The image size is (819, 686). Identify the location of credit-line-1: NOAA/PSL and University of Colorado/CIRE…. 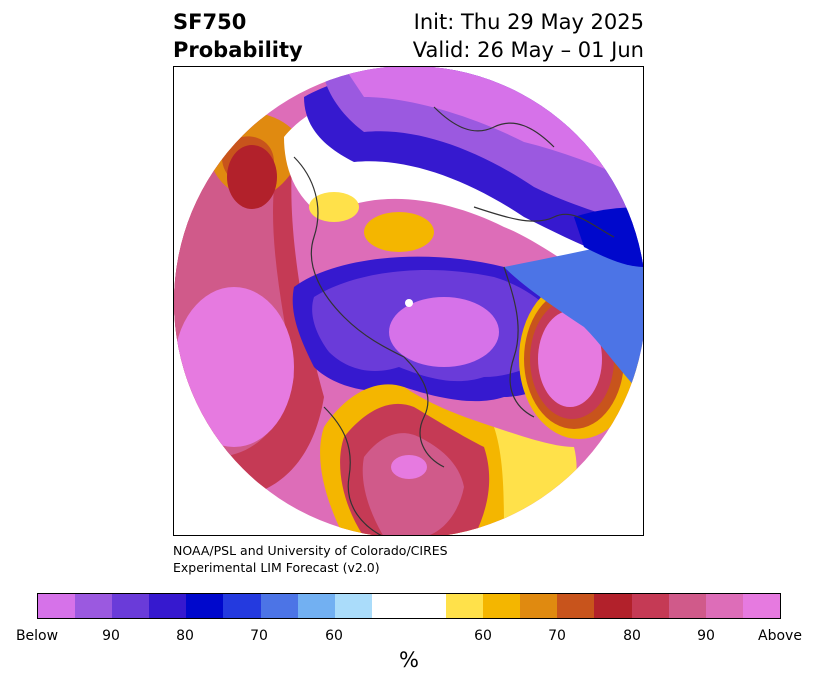
(310, 550).